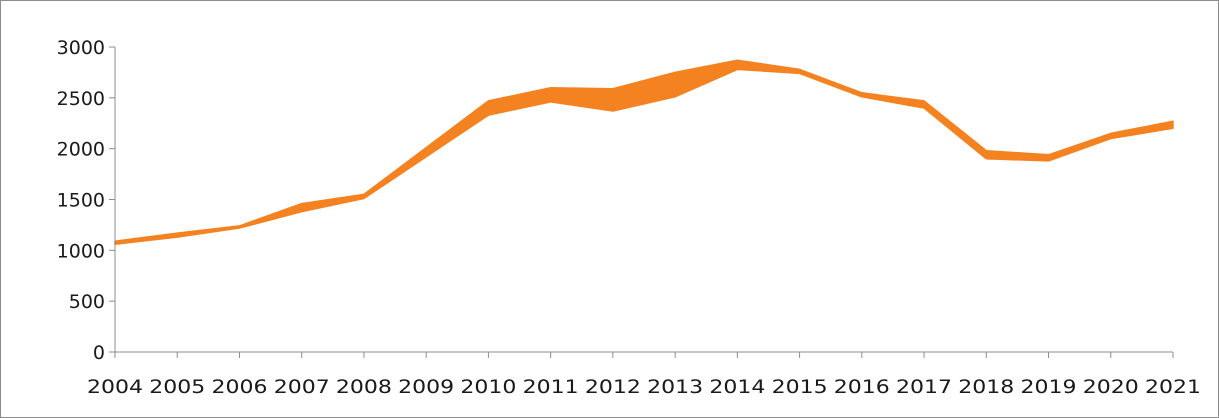 The width and height of the screenshot is (1219, 418). Describe the element at coordinates (1173, 387) in the screenshot. I see `x-tick-label: 2021` at that location.